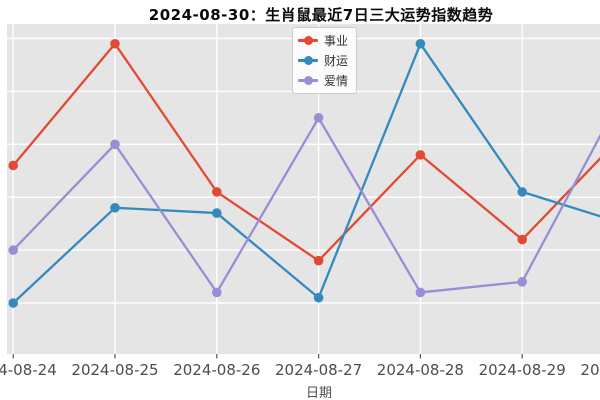  What do you see at coordinates (323, 80) in the screenshot?
I see `legend-item: 爱情` at bounding box center [323, 80].